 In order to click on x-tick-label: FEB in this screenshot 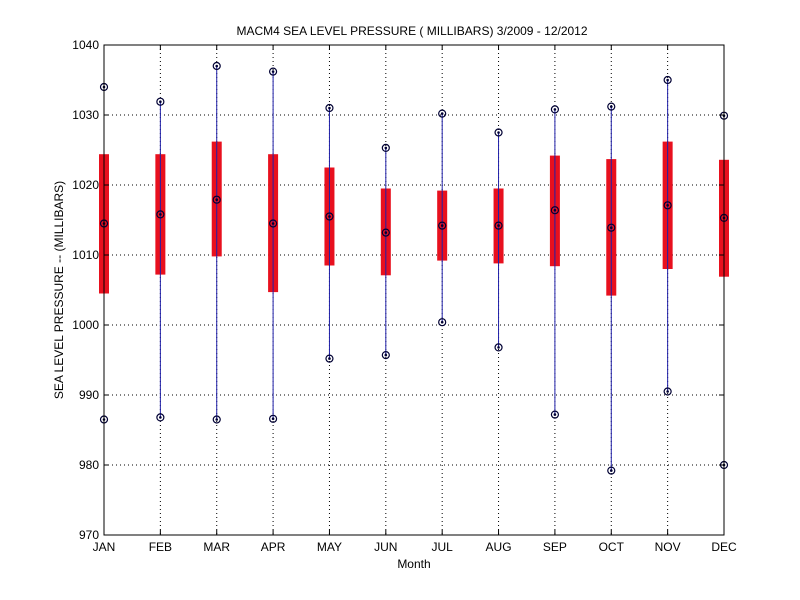, I will do `click(160, 547)`.